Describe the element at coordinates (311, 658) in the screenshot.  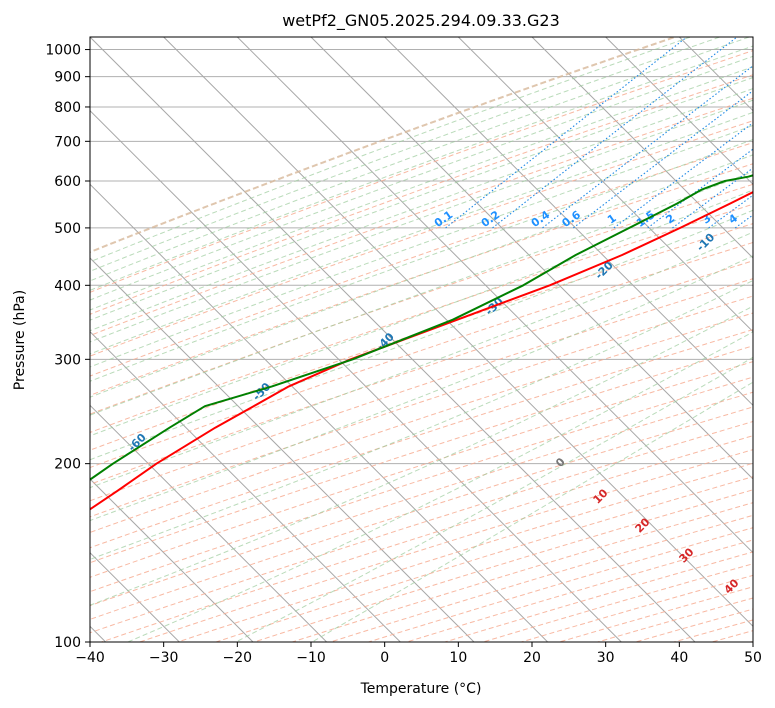
I see `x-tick-label: −10` at that location.